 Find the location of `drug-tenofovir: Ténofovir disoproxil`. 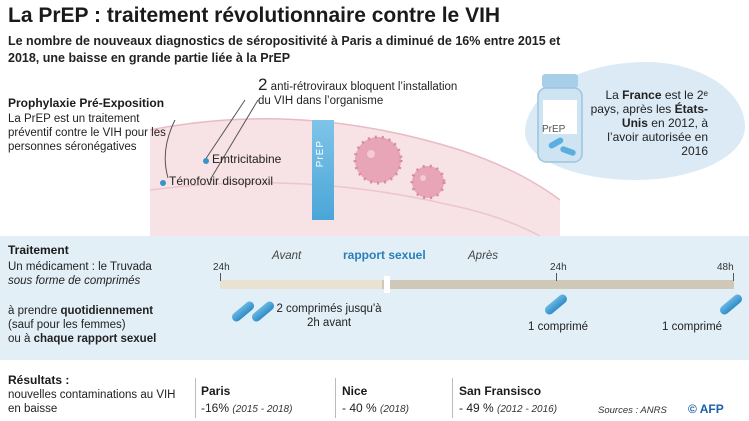

drug-tenofovir: Ténofovir disoproxil is located at coordinates (221, 181).